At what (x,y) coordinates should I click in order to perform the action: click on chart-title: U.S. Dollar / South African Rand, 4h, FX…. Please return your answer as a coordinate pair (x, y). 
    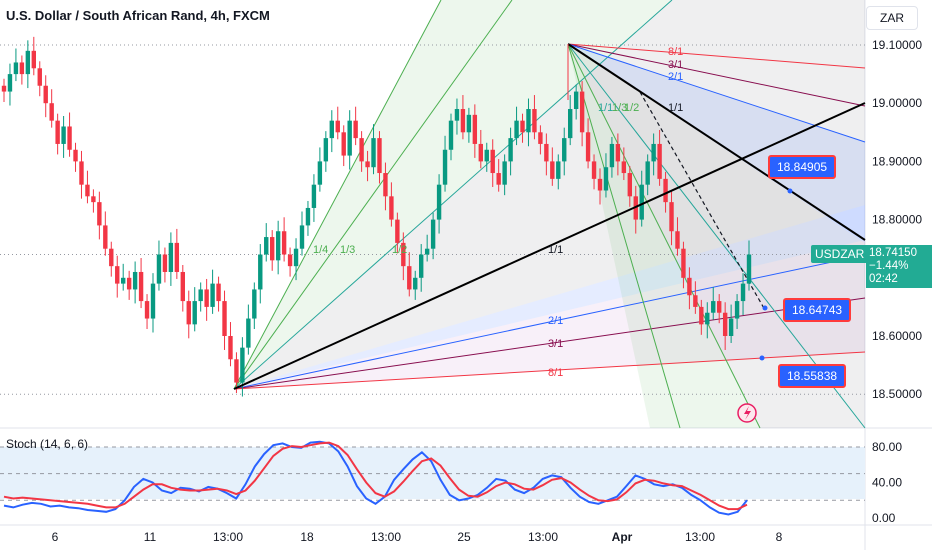
    Looking at the image, I should click on (138, 15).